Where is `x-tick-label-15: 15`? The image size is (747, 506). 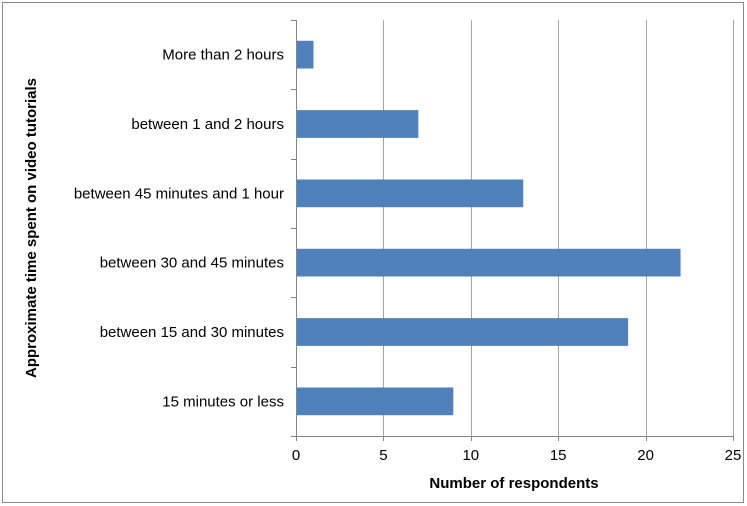
x-tick-label-15: 15 is located at coordinates (558, 455).